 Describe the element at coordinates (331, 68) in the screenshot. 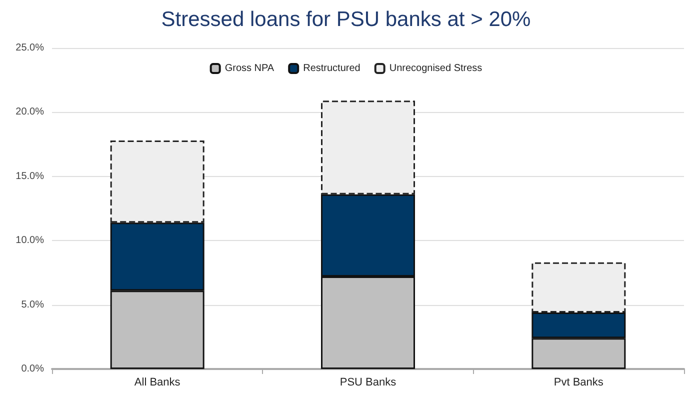

I see `legend-label: Restructured` at that location.